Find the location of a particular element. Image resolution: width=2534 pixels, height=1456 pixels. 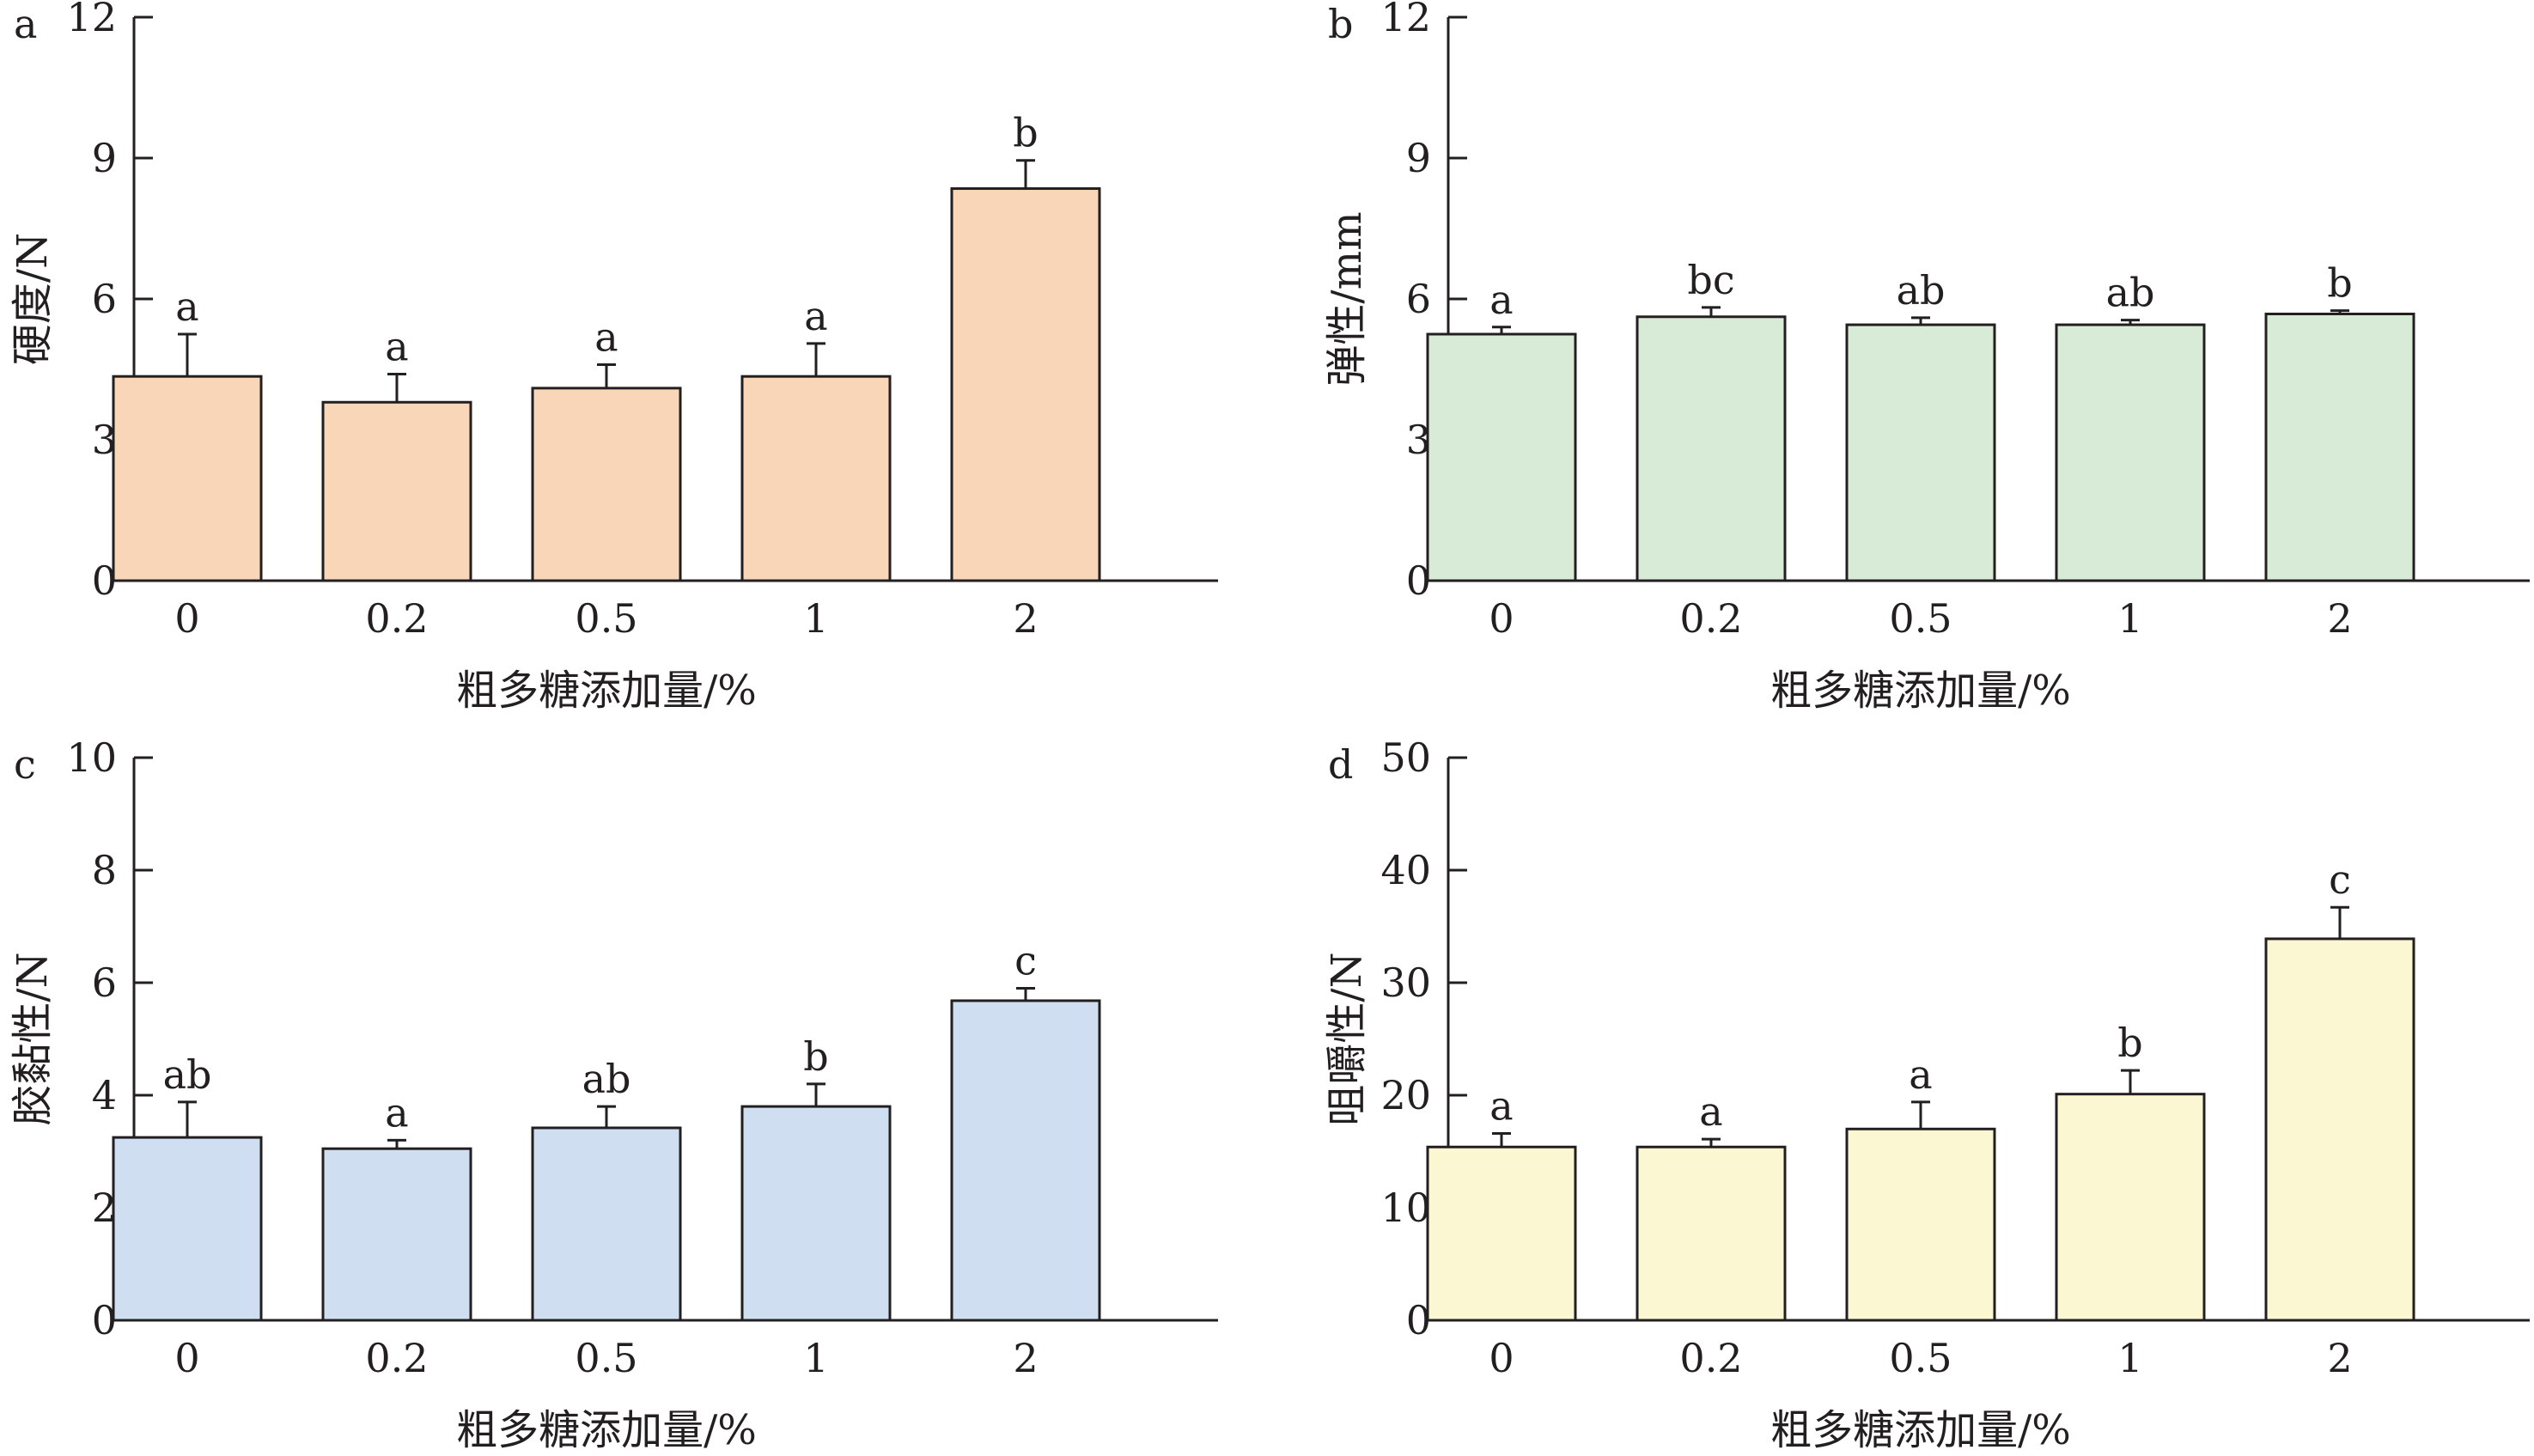

significance-label: bc is located at coordinates (1710, 280).